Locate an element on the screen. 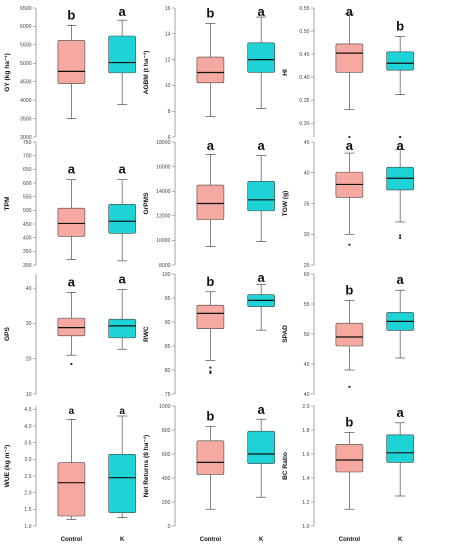  y-tick-label: 8000 is located at coordinates (165, 266).